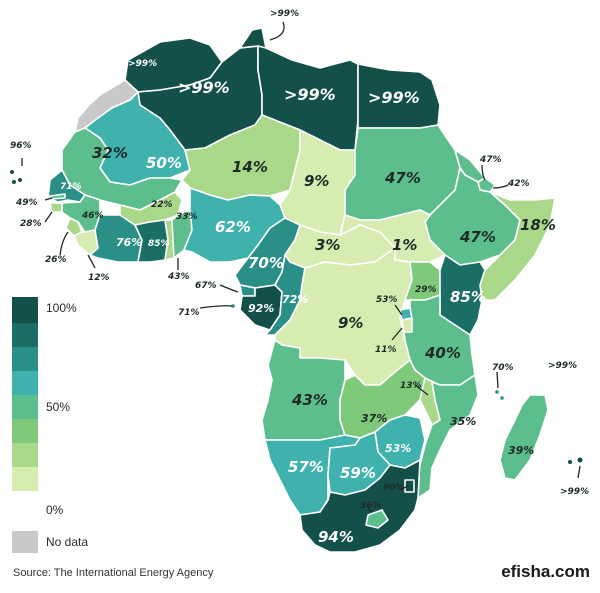 The image size is (600, 593). Describe the element at coordinates (309, 400) in the screenshot. I see `label-angola: 43%` at that location.